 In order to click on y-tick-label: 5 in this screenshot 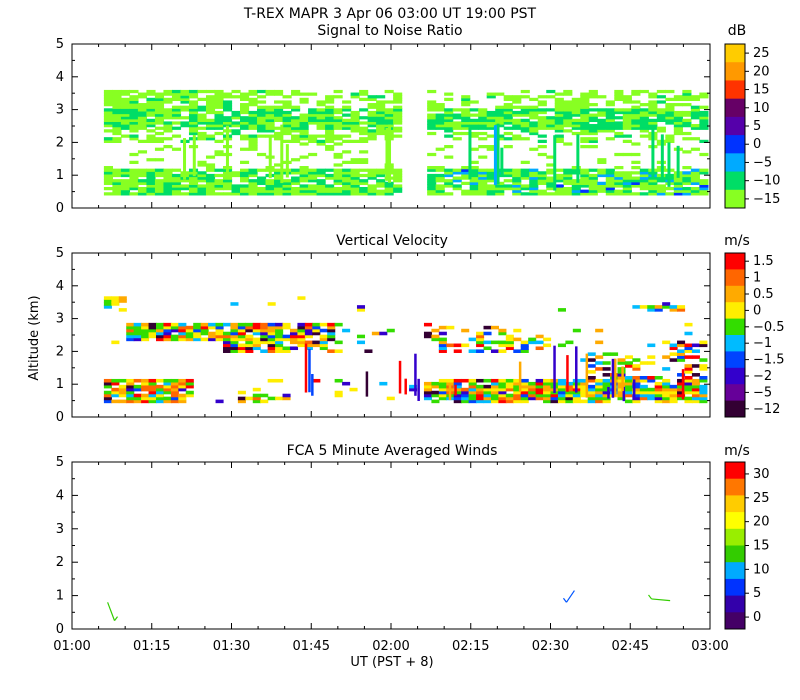, I will do `click(60, 462)`.